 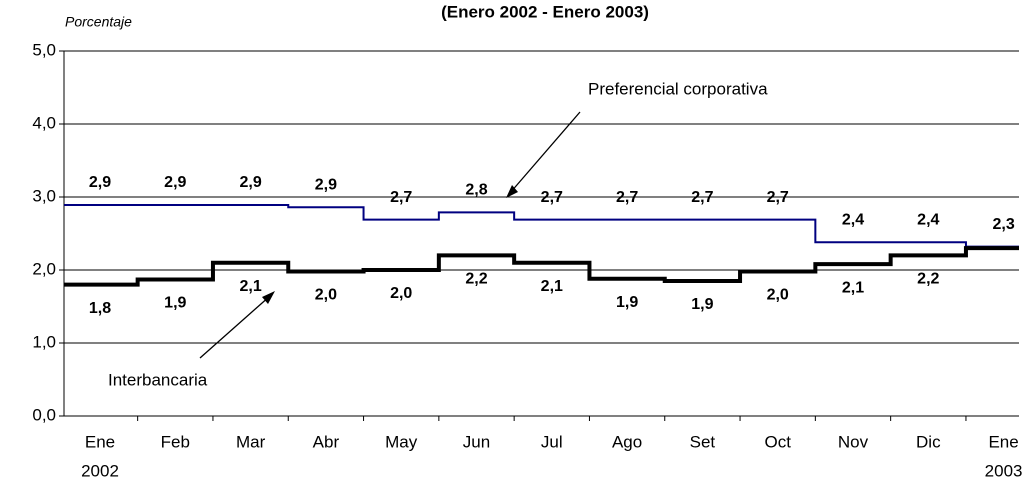 I want to click on series-annotation: Interbancaria, so click(x=158, y=379).